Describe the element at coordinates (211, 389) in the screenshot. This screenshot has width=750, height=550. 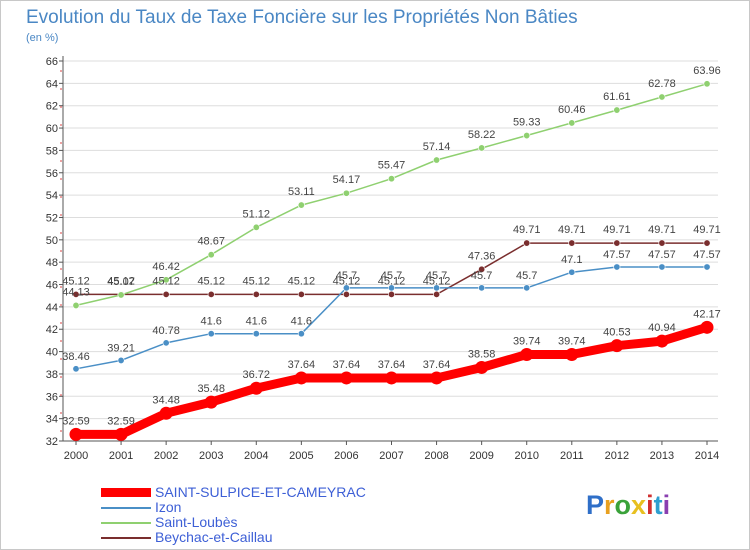
I see `data-label-s0-2003: 35.48` at that location.